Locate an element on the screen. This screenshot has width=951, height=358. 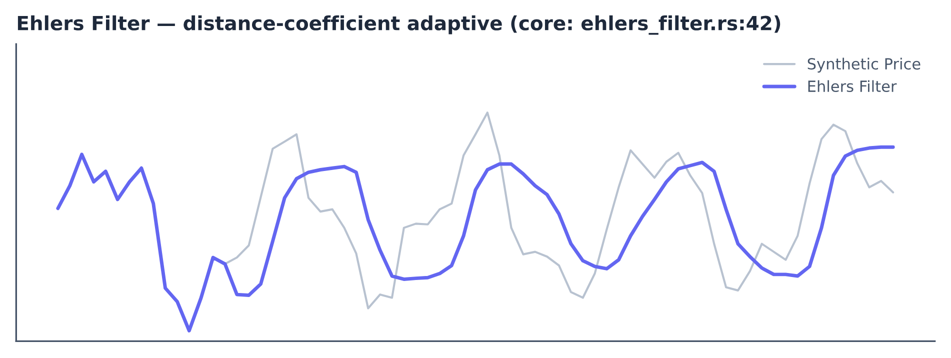
legend-label: Ehlers Filter is located at coordinates (852, 86).